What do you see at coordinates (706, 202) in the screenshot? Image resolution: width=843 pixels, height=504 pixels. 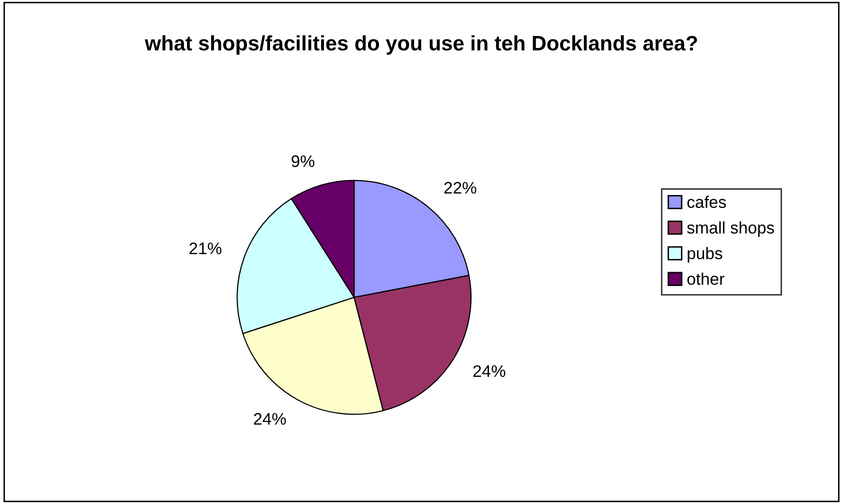 I see `legend-label: cafes` at bounding box center [706, 202].